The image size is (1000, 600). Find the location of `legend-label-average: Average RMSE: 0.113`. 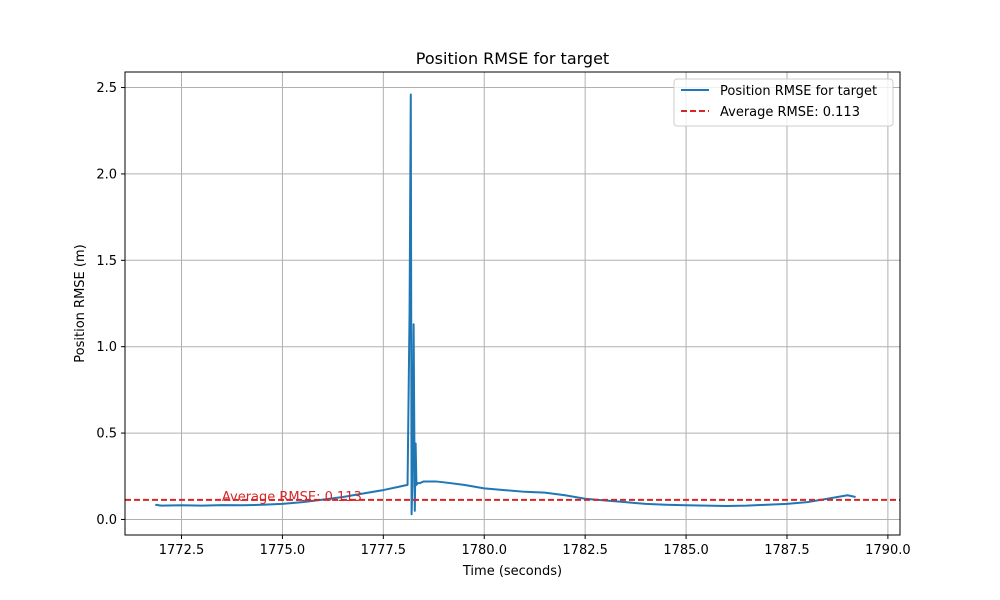

legend-label-average: Average RMSE: 0.113 is located at coordinates (790, 112).